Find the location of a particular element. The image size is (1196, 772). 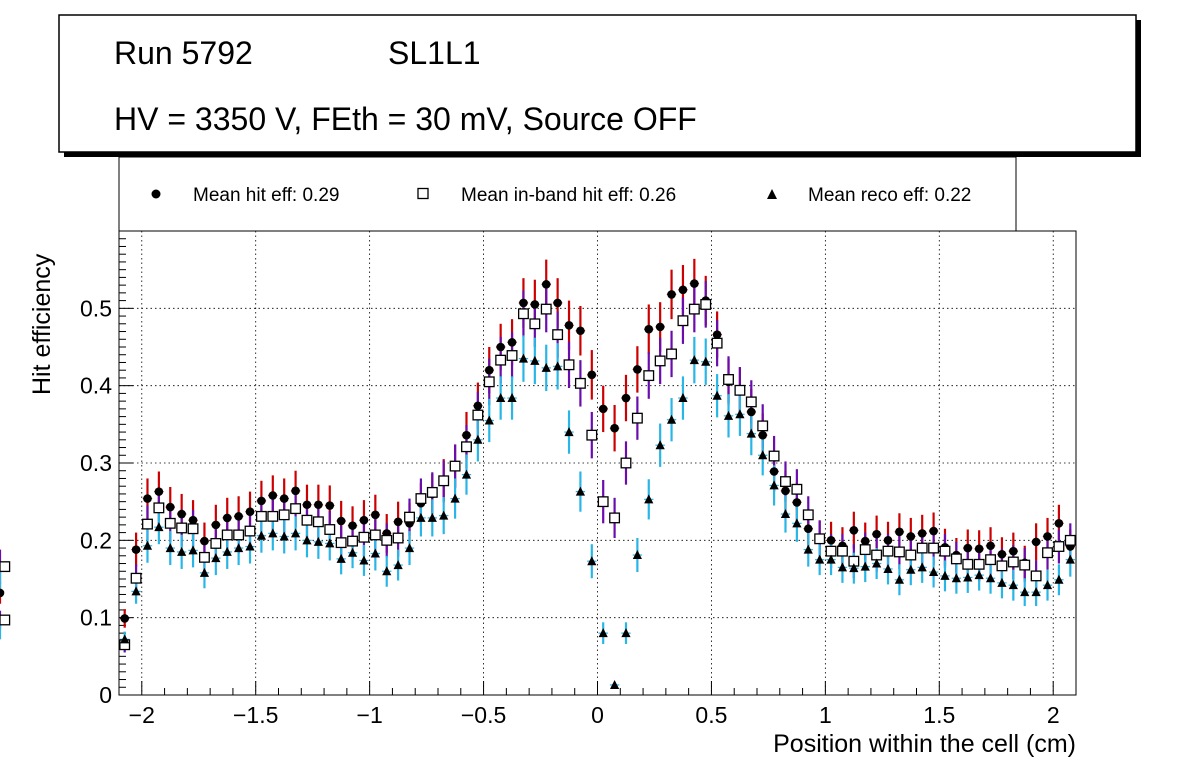

legend-label-hit: Mean hit eff: 0.29 is located at coordinates (266, 195).